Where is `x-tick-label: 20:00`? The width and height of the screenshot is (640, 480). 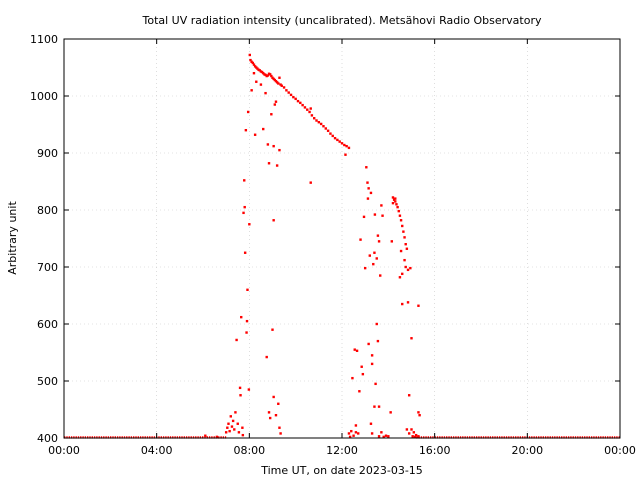 x-tick-label: 20:00 is located at coordinates (527, 450).